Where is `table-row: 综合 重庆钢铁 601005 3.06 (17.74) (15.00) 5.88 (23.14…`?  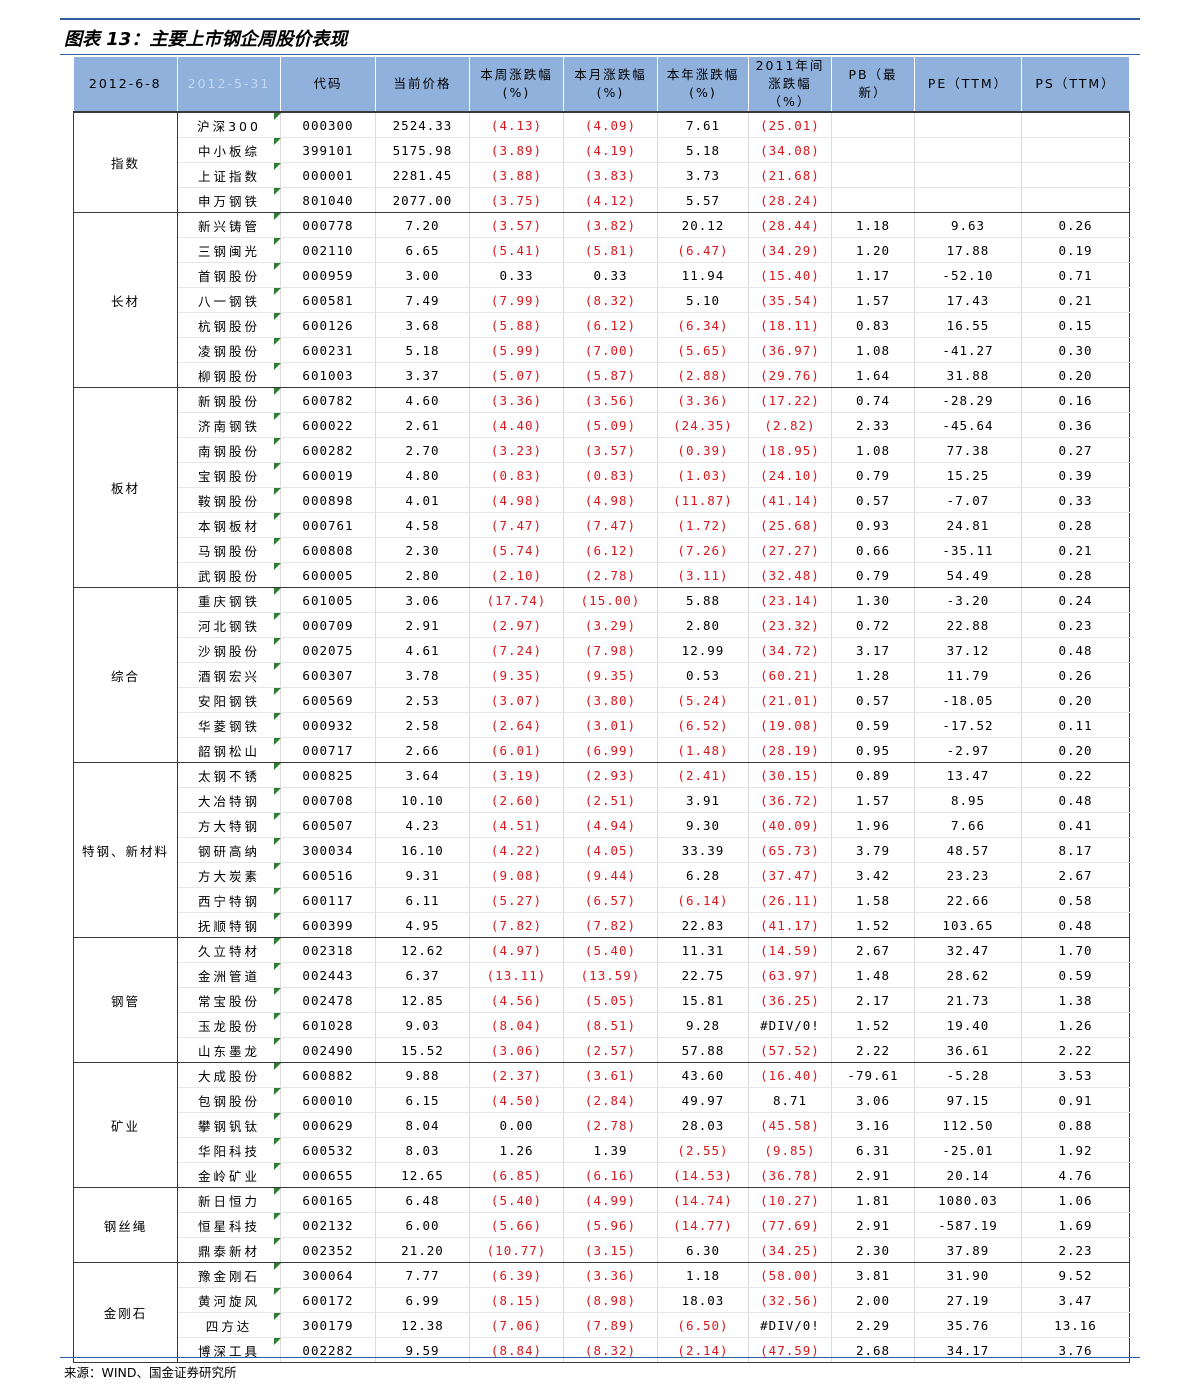 table-row: 综合 重庆钢铁 601005 3.06 (17.74) (15.00) 5.88 (23.14… is located at coordinates (601, 675).